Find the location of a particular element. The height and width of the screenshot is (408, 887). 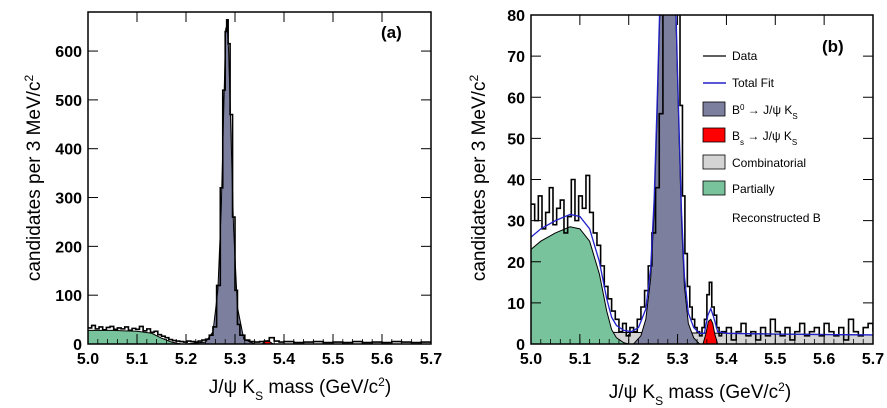

panel-a-y-tick-label: 400 is located at coordinates (68, 150).